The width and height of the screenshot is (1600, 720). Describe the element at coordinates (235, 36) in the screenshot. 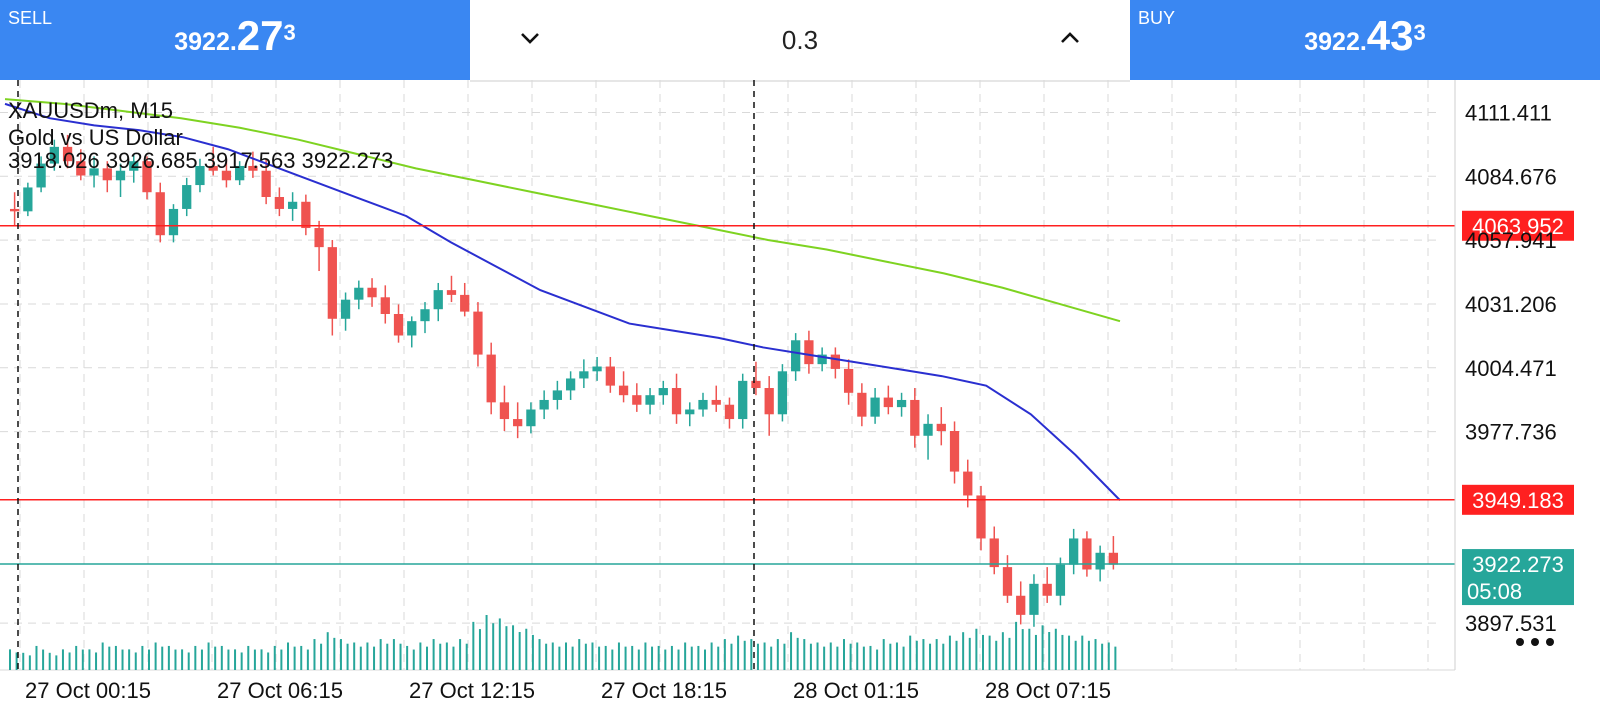

I see `sell-price: 3922.273` at that location.